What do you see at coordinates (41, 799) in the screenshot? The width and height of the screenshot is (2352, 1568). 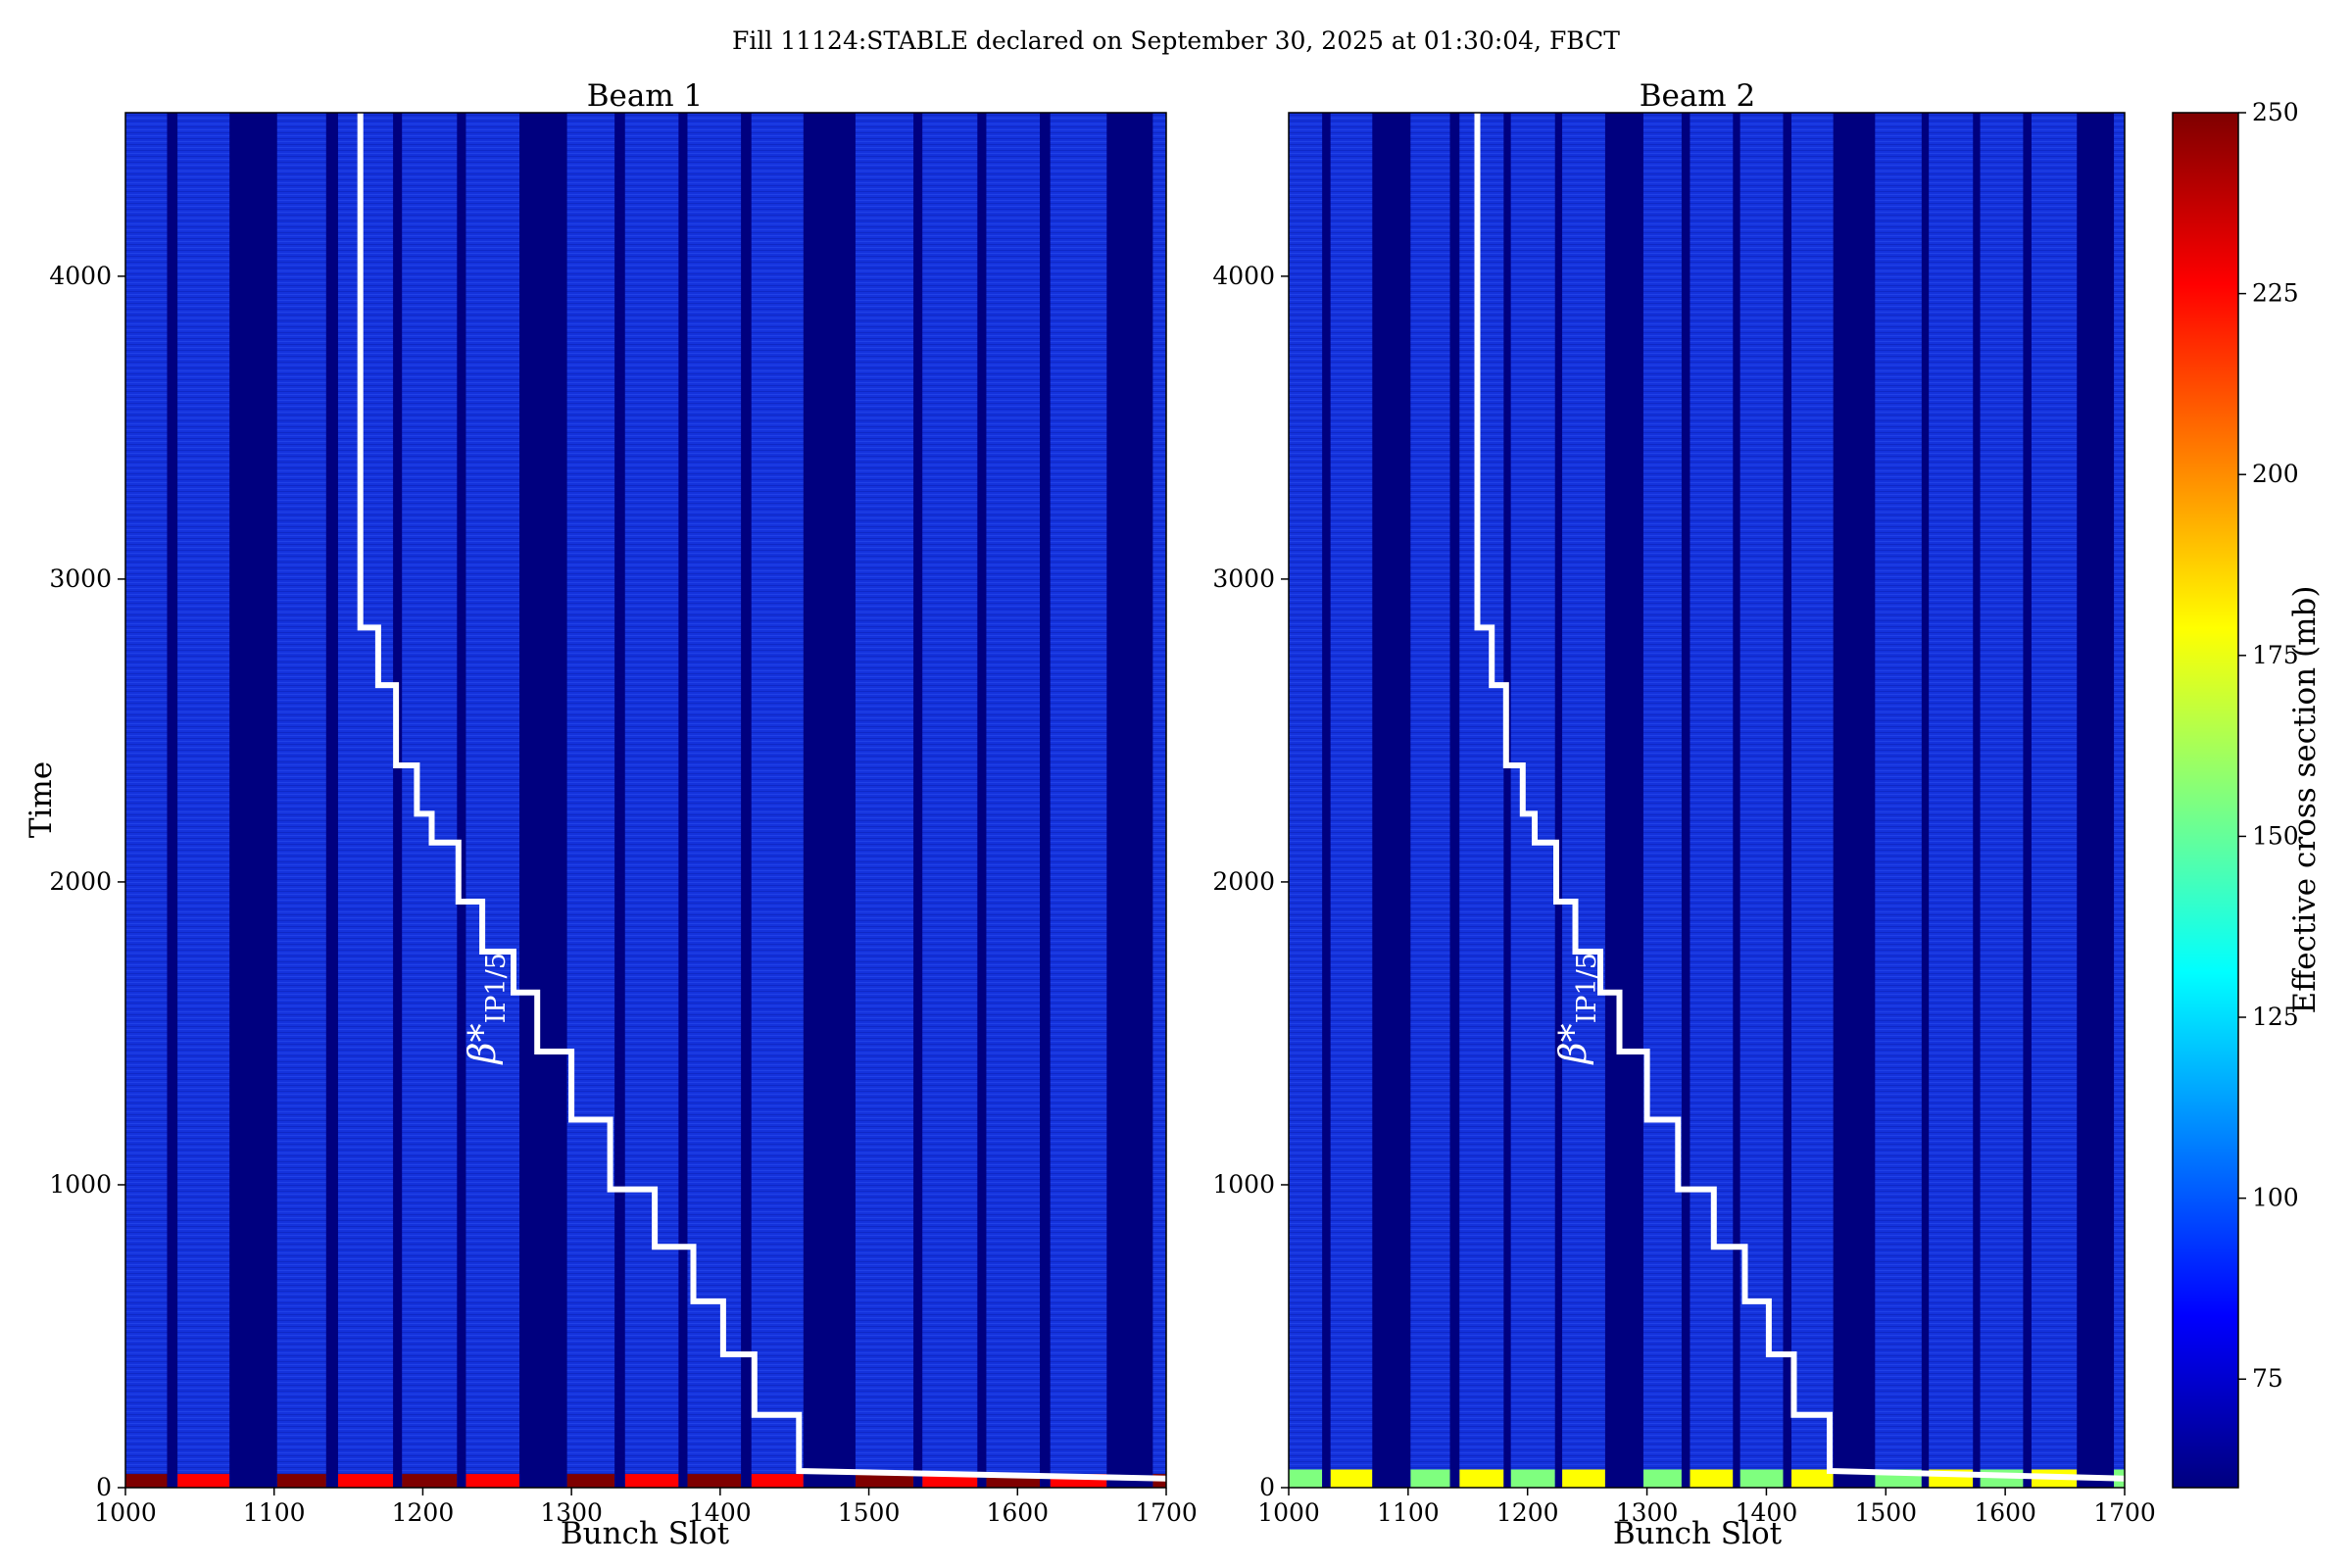 I see `beam1-ylabel: Time` at bounding box center [41, 799].